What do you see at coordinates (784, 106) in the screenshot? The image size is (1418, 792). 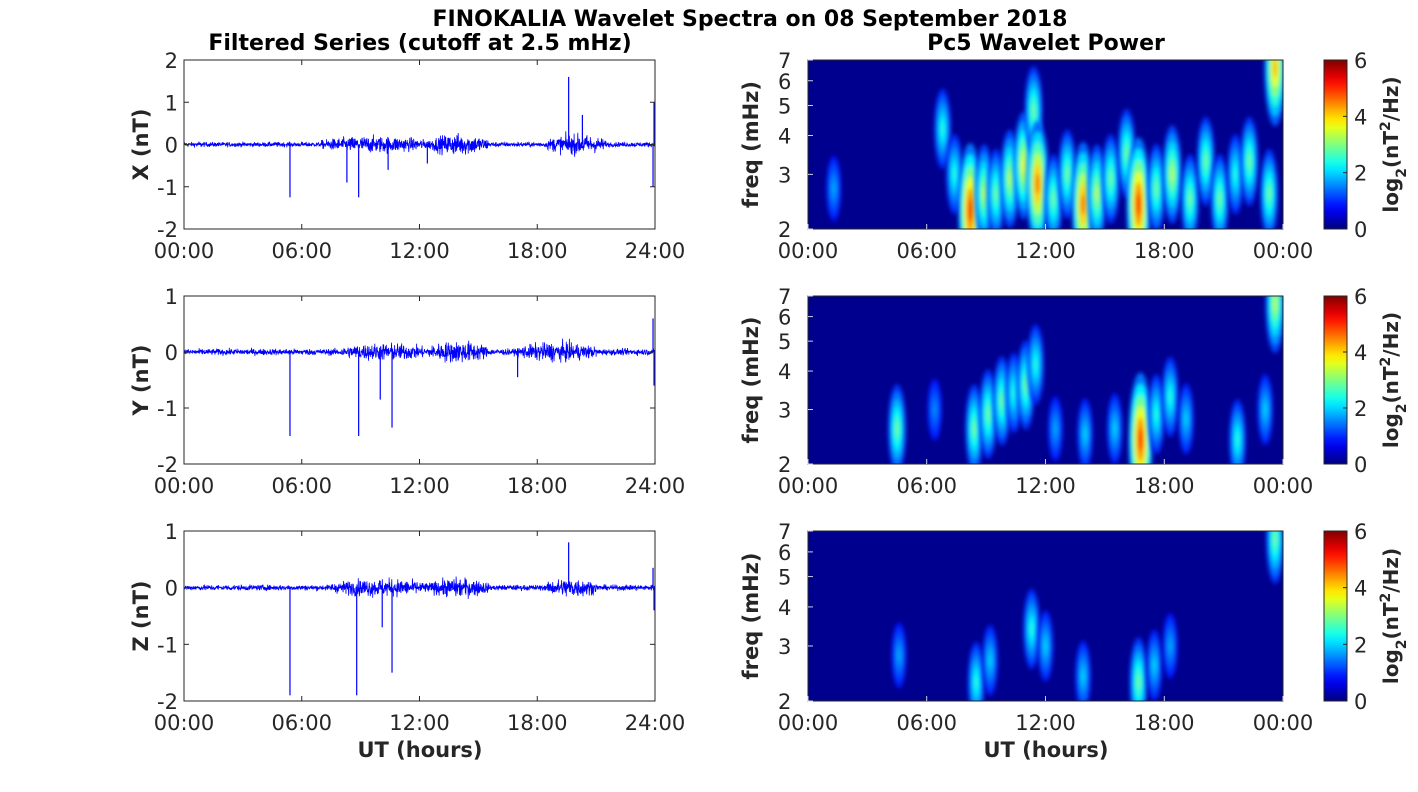 I see `freq-tick-label: 5` at bounding box center [784, 106].